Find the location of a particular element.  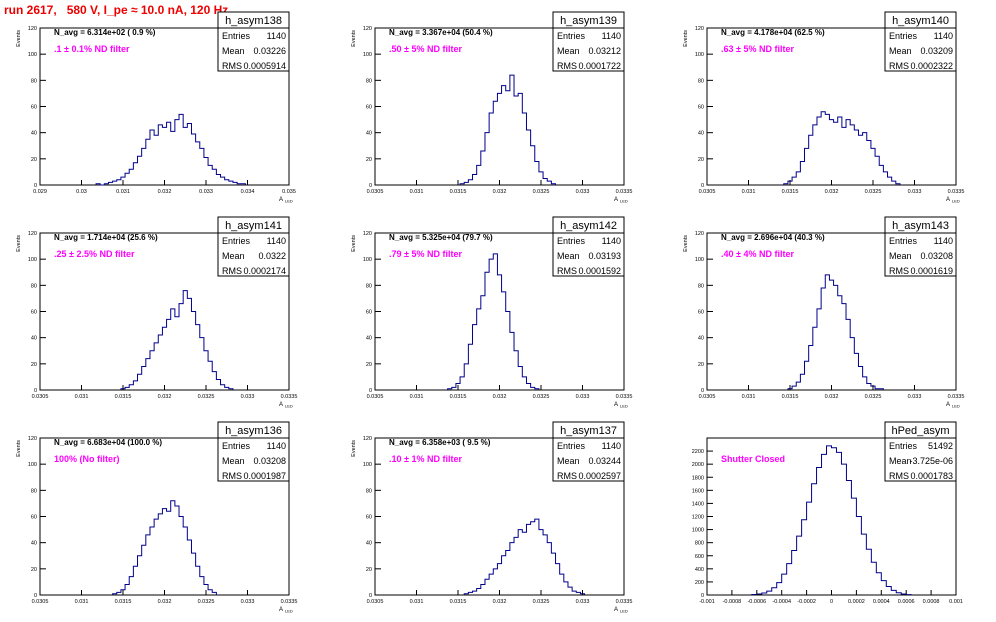

filter-label: 100% (No filter) is located at coordinates (87, 459).